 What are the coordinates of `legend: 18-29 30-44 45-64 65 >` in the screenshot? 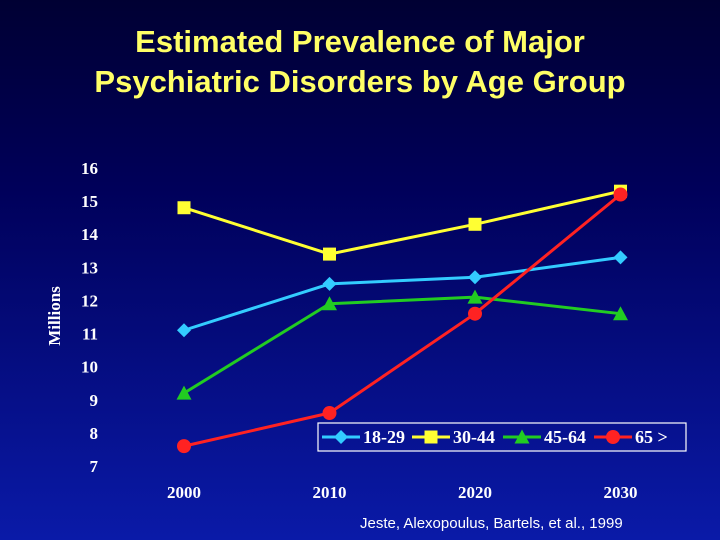 It's located at (502, 437).